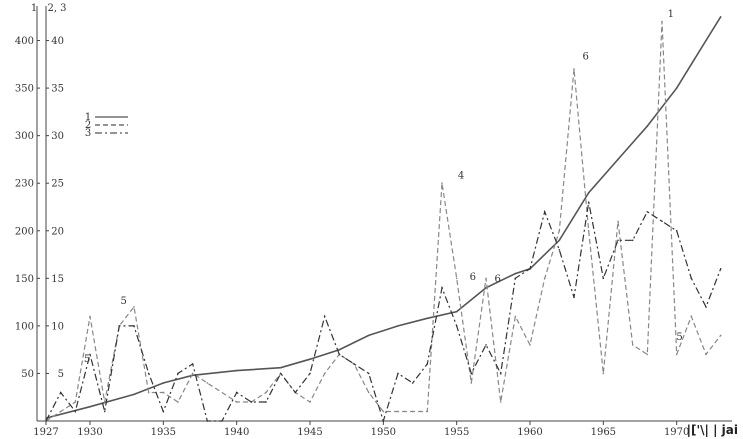  What do you see at coordinates (163, 432) in the screenshot?
I see `x-tick-label: 1935` at bounding box center [163, 432].